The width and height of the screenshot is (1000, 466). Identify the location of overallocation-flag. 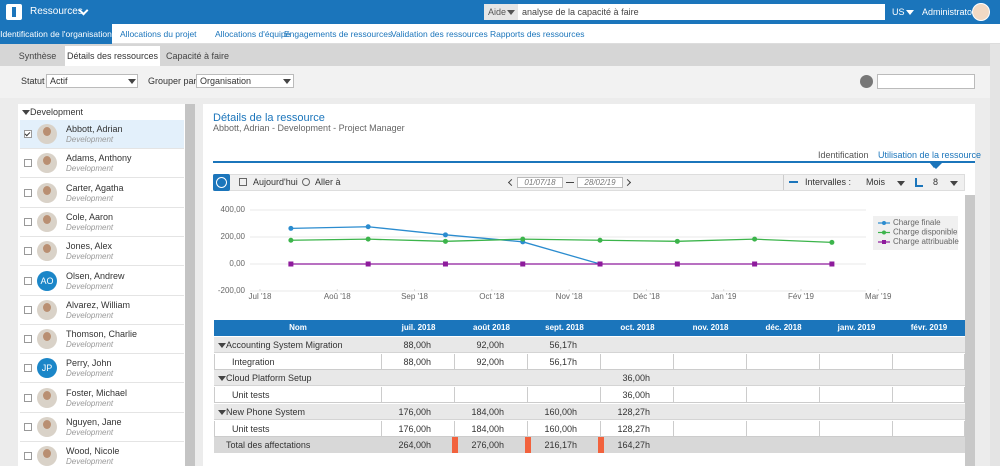
(528, 445).